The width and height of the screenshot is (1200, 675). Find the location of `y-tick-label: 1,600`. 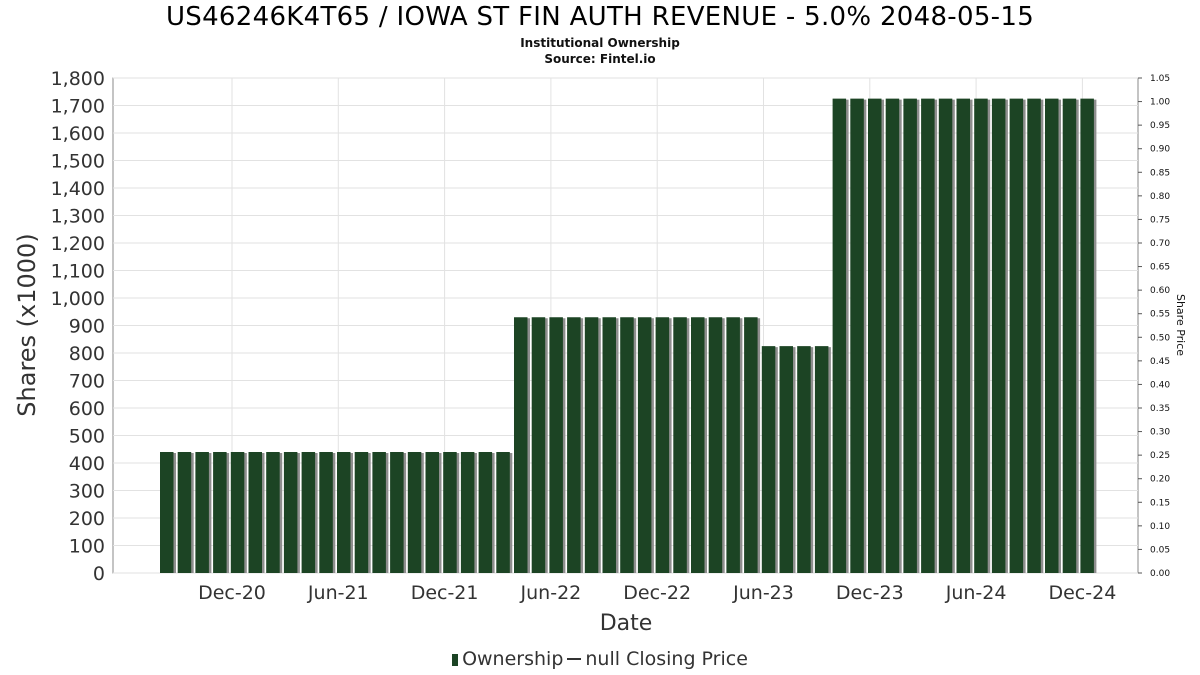

y-tick-label: 1,600 is located at coordinates (78, 134).